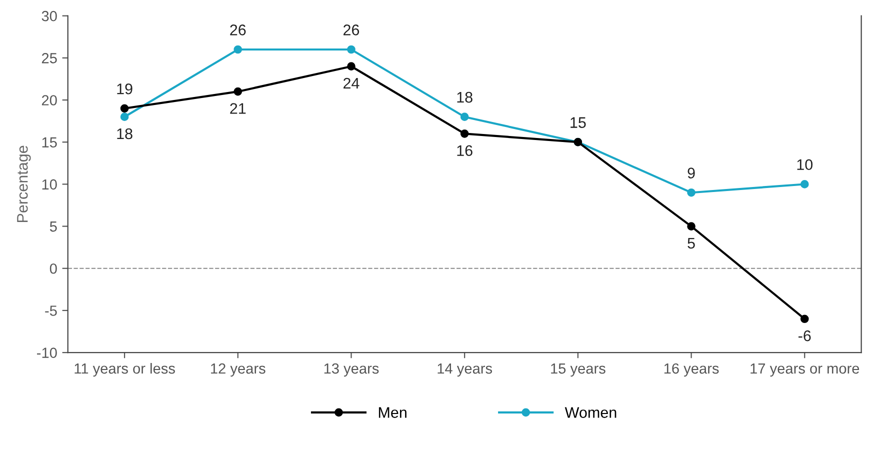 The width and height of the screenshot is (870, 452). Describe the element at coordinates (691, 370) in the screenshot. I see `x-tick-label: 16 years` at that location.